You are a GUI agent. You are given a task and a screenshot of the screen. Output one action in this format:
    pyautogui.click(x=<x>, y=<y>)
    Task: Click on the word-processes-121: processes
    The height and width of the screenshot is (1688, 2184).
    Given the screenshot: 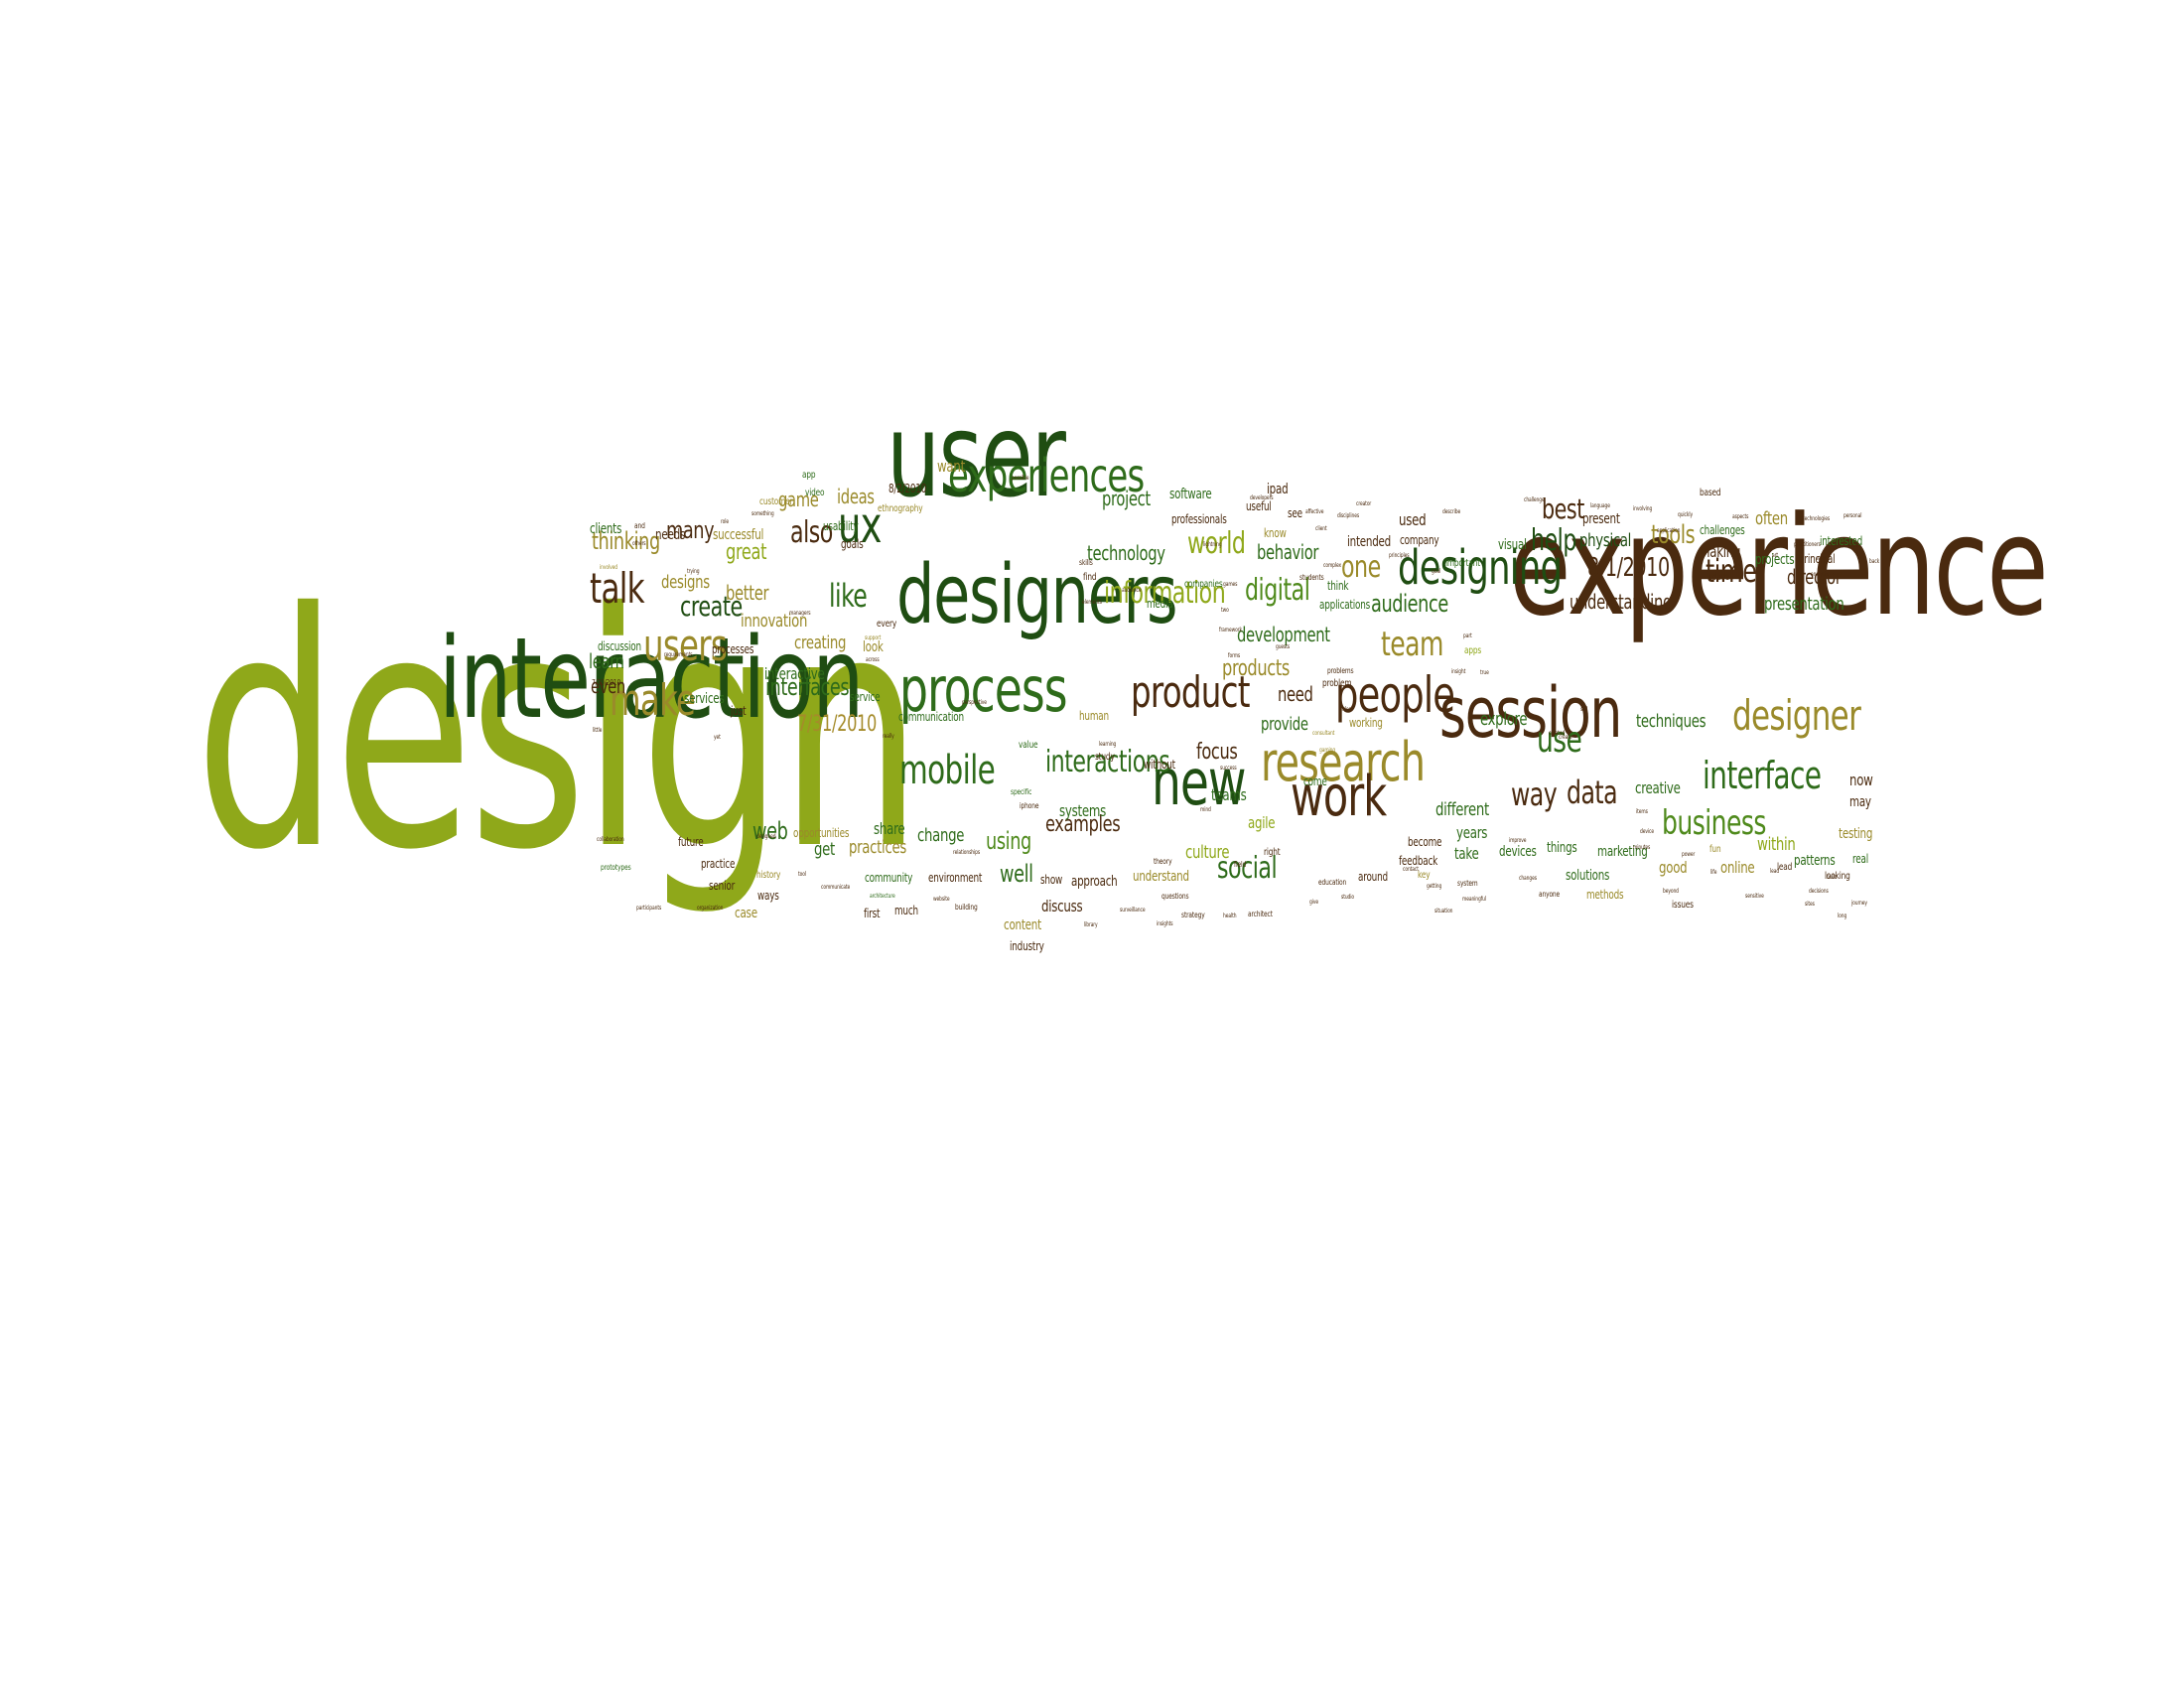 What is the action you would take?
    pyautogui.click(x=733, y=649)
    